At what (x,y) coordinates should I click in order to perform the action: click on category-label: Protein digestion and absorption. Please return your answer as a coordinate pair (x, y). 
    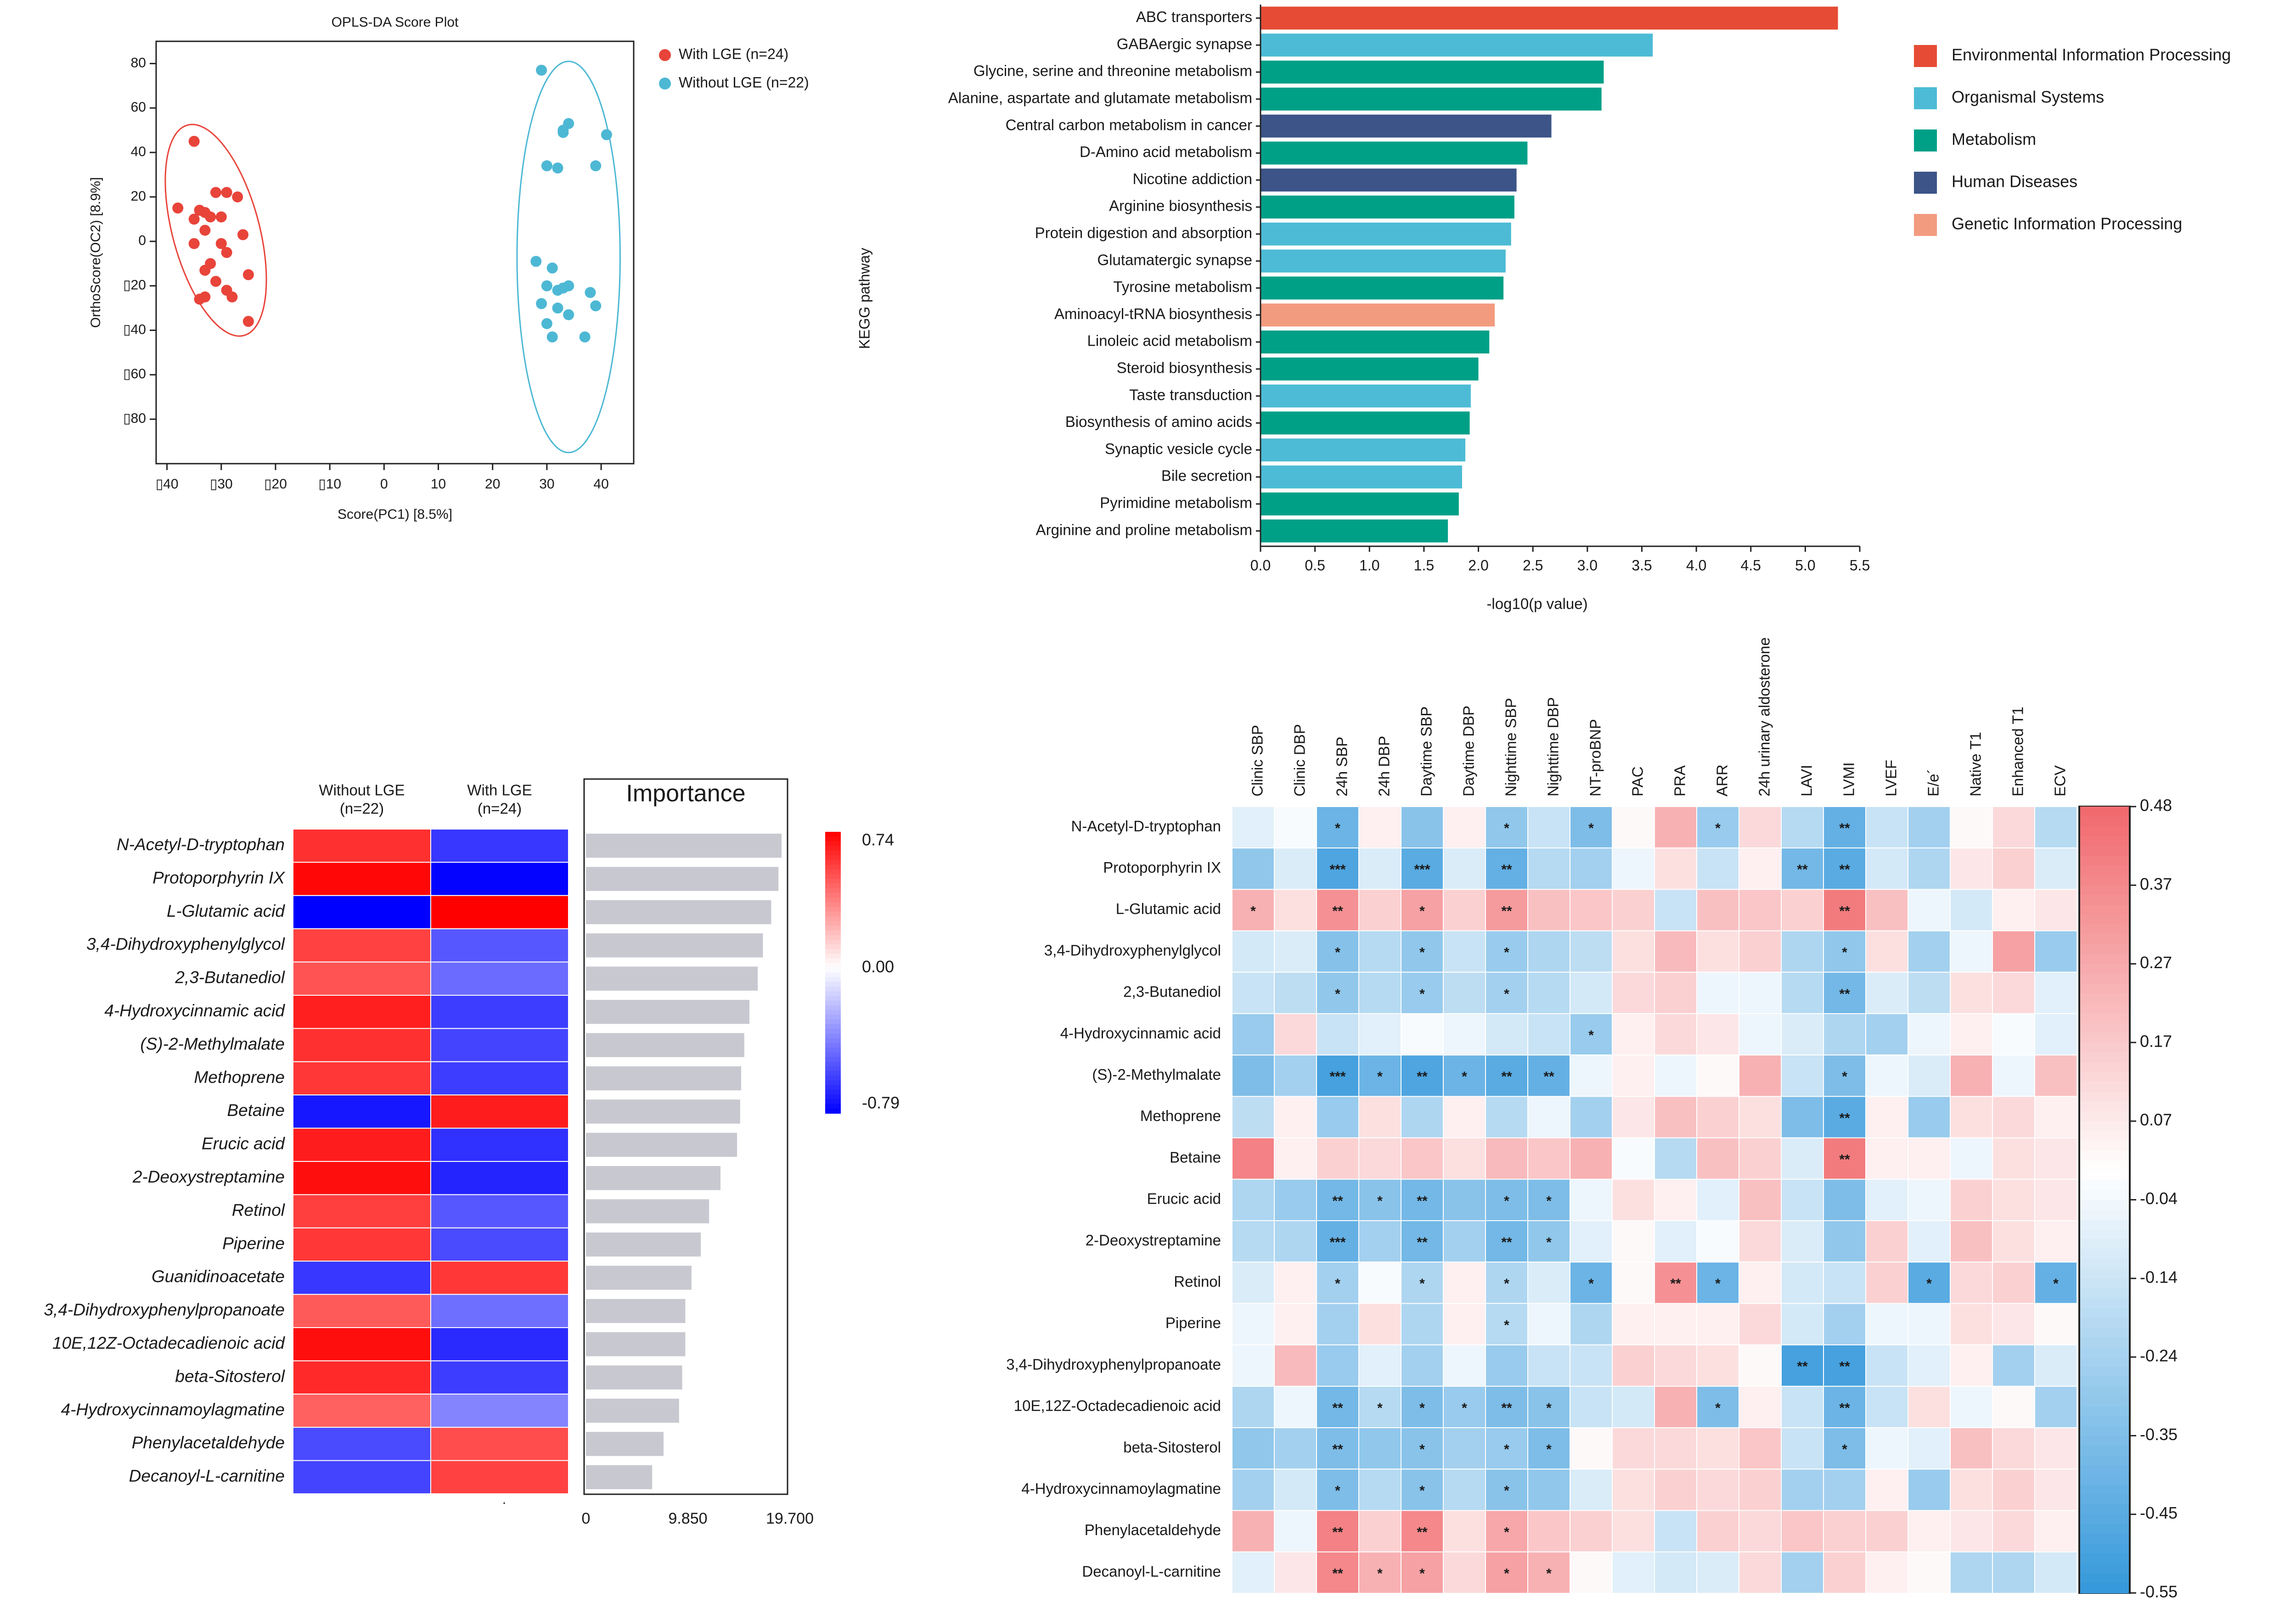
    Looking at the image, I should click on (1143, 232).